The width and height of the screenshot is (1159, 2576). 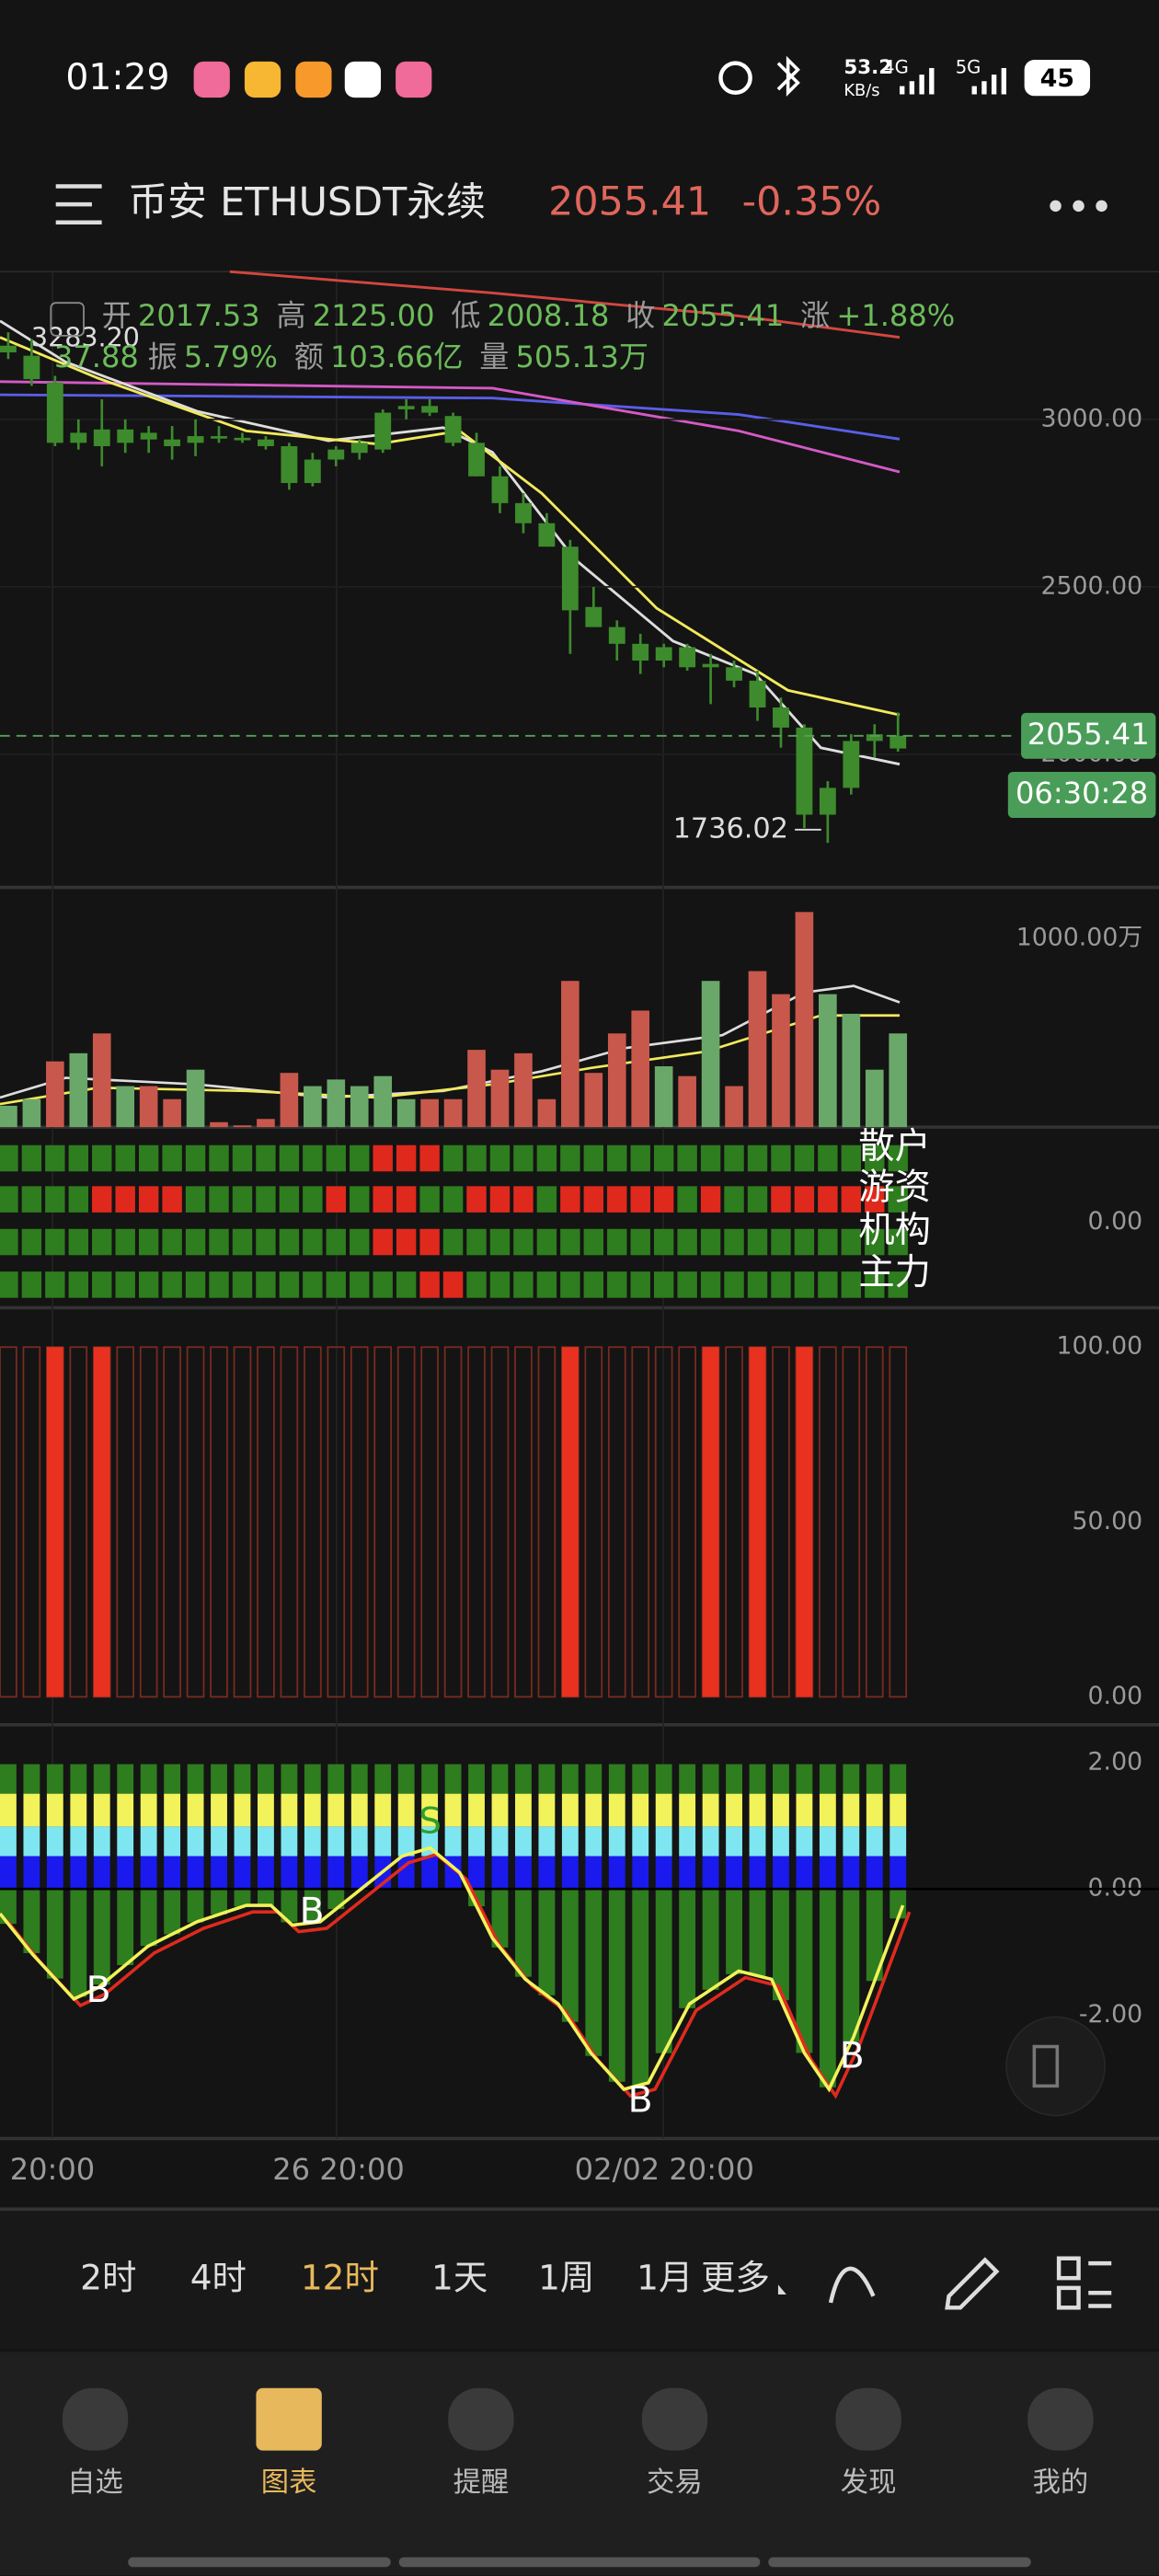 I want to click on info-value: 2017.53, so click(x=199, y=315).